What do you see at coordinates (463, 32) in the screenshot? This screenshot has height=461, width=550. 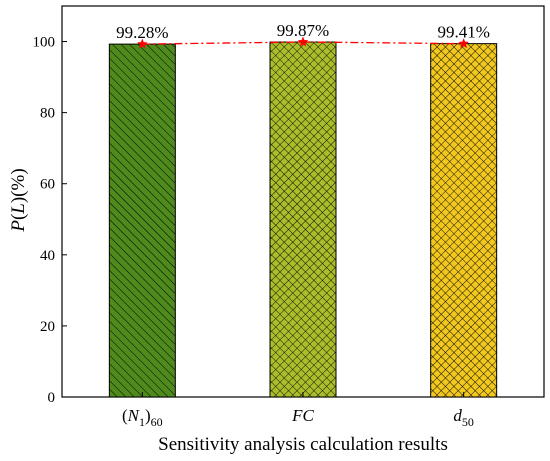 I see `data-label: 99.41%` at bounding box center [463, 32].